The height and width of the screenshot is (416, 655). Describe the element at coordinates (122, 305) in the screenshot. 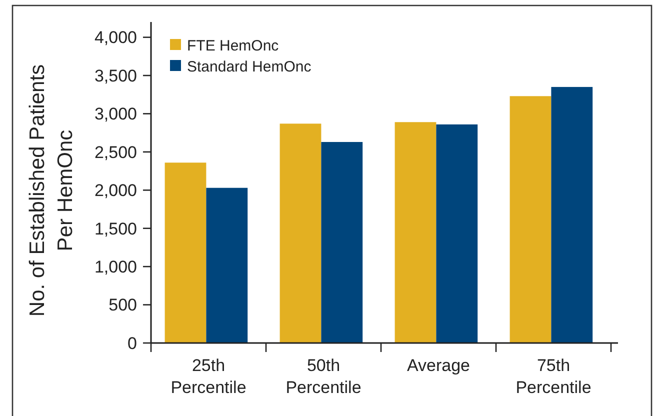

I see `y-tick-label: 500` at that location.